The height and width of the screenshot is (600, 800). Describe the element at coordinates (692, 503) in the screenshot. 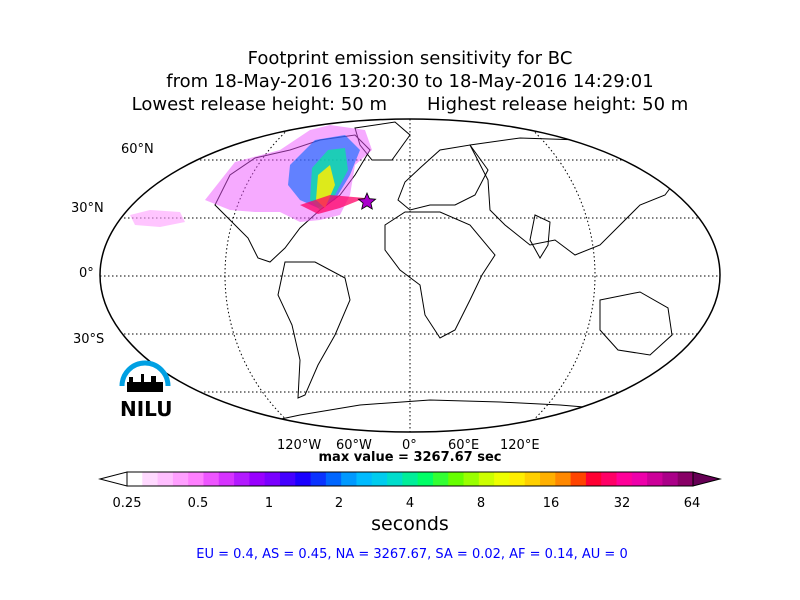

I see `colorbar-tick-label: 64` at that location.